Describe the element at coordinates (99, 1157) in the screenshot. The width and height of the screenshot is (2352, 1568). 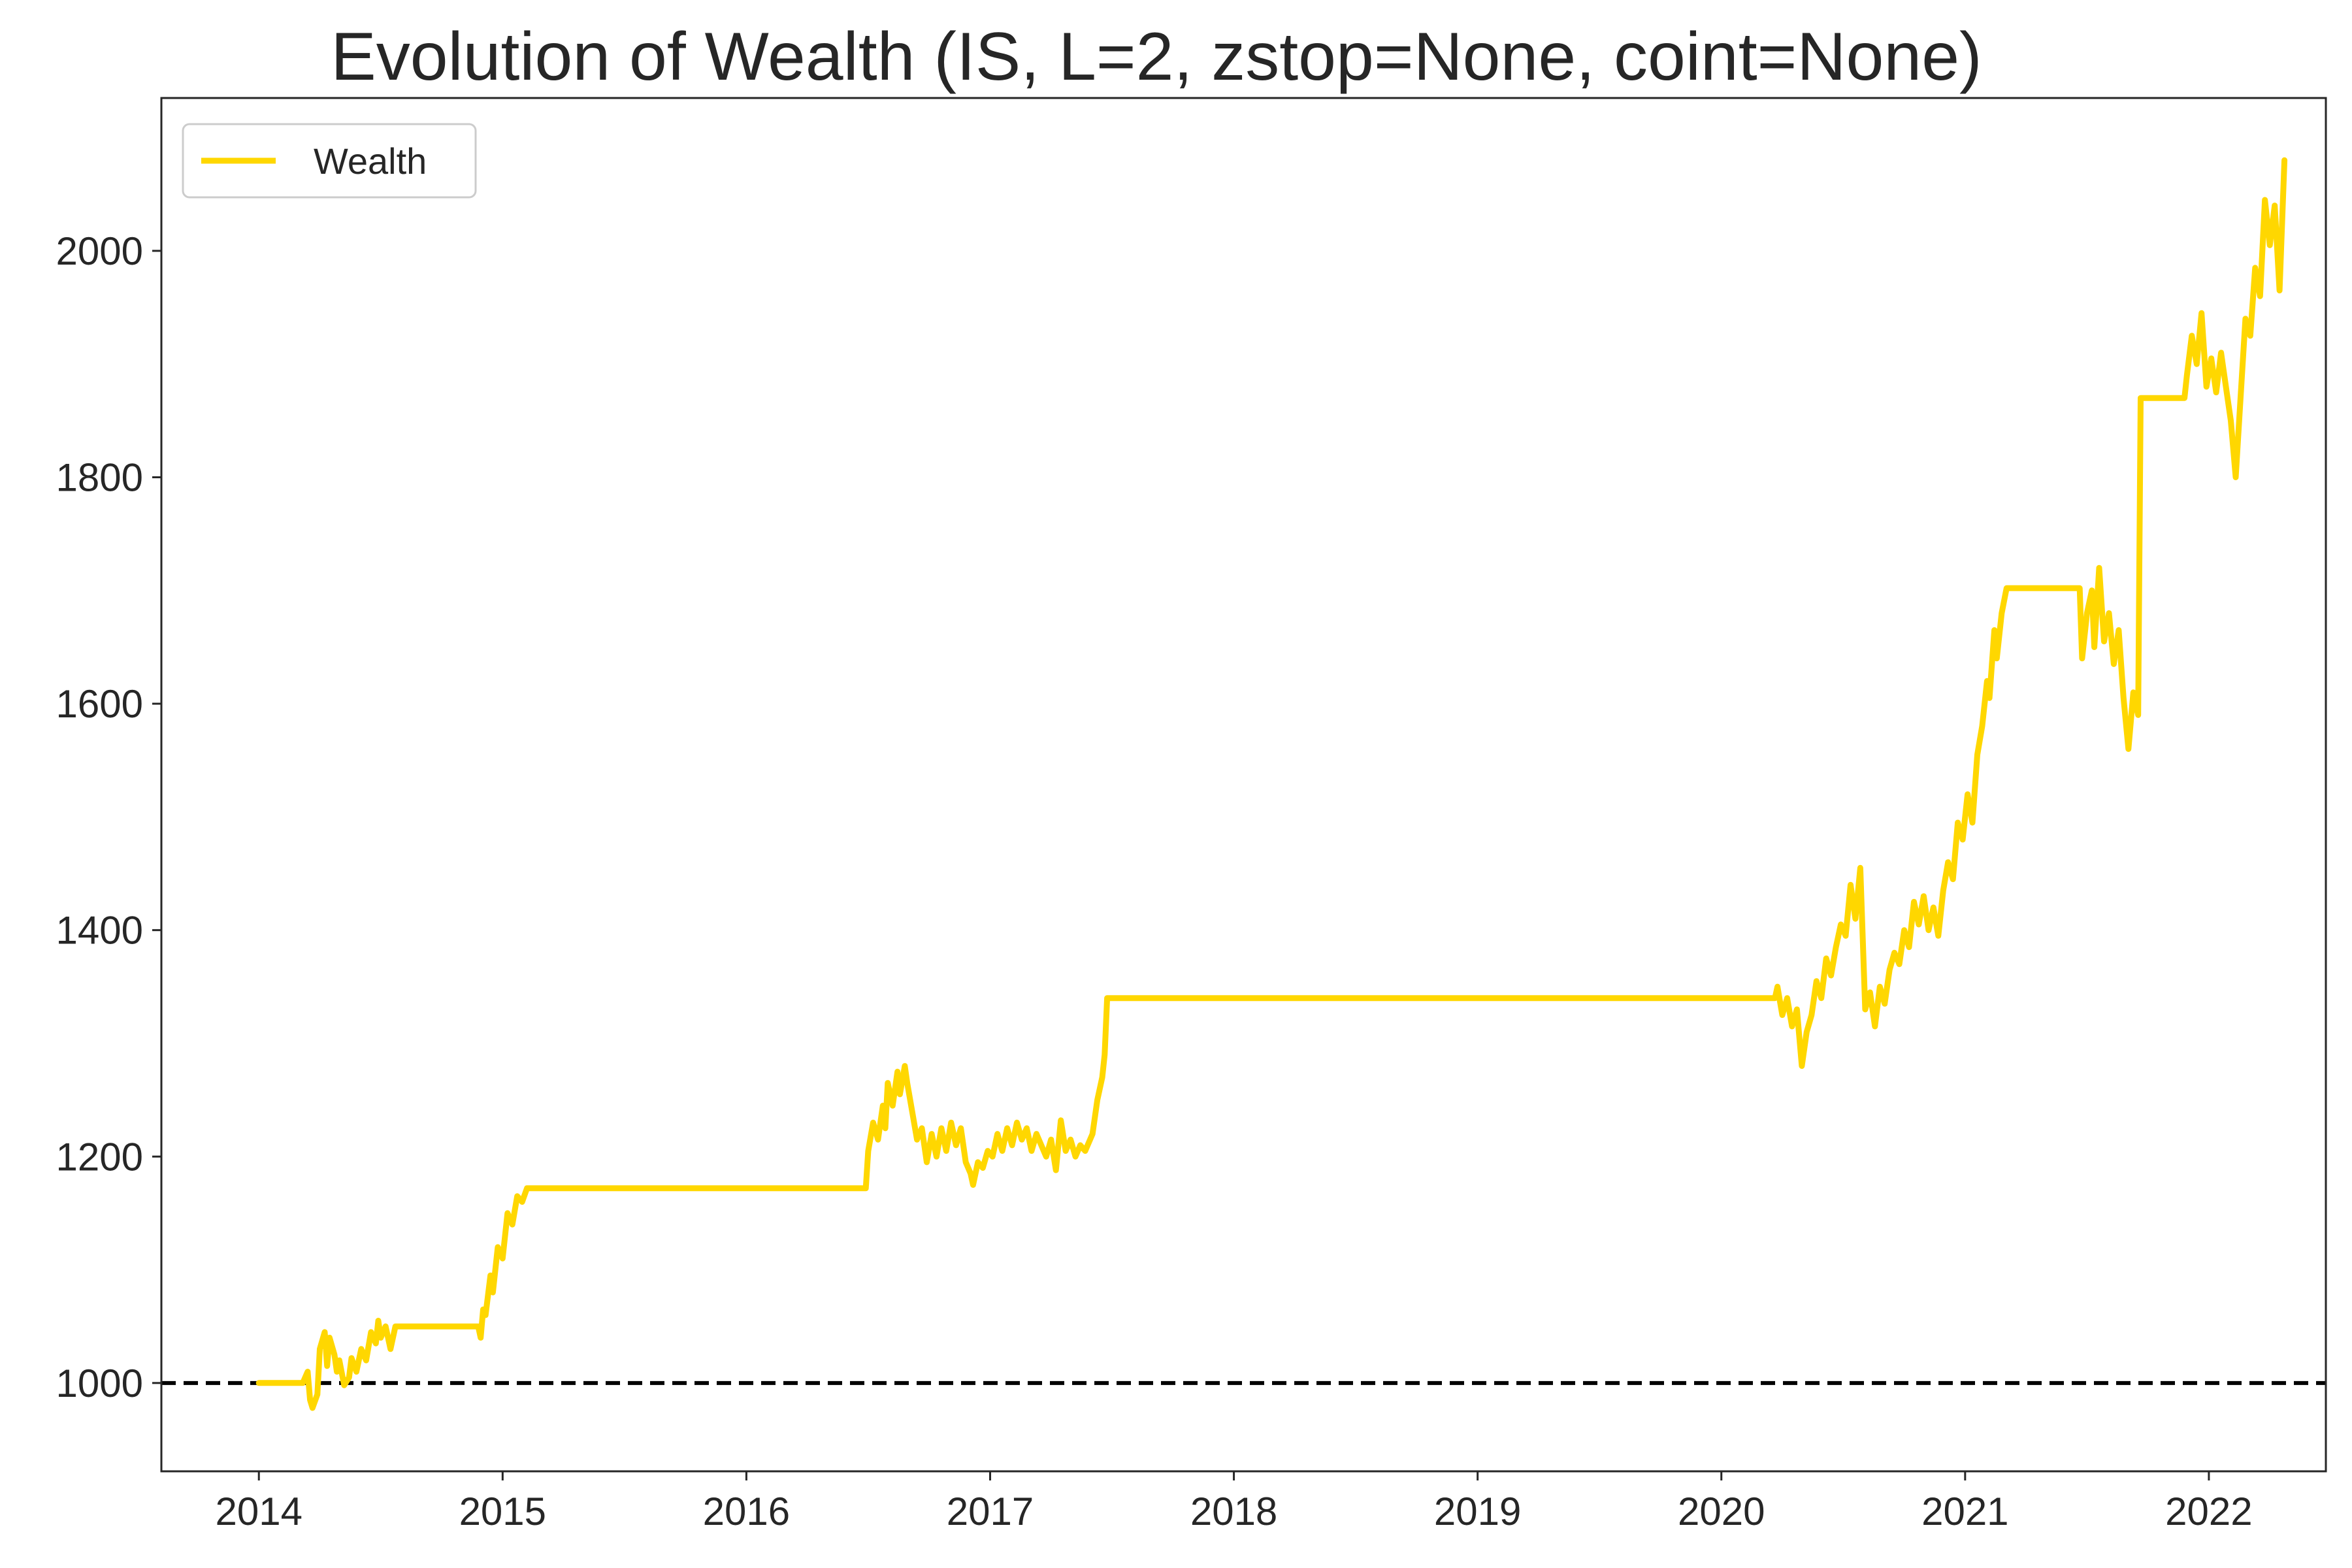
I see `y-tick-label: 1200` at that location.